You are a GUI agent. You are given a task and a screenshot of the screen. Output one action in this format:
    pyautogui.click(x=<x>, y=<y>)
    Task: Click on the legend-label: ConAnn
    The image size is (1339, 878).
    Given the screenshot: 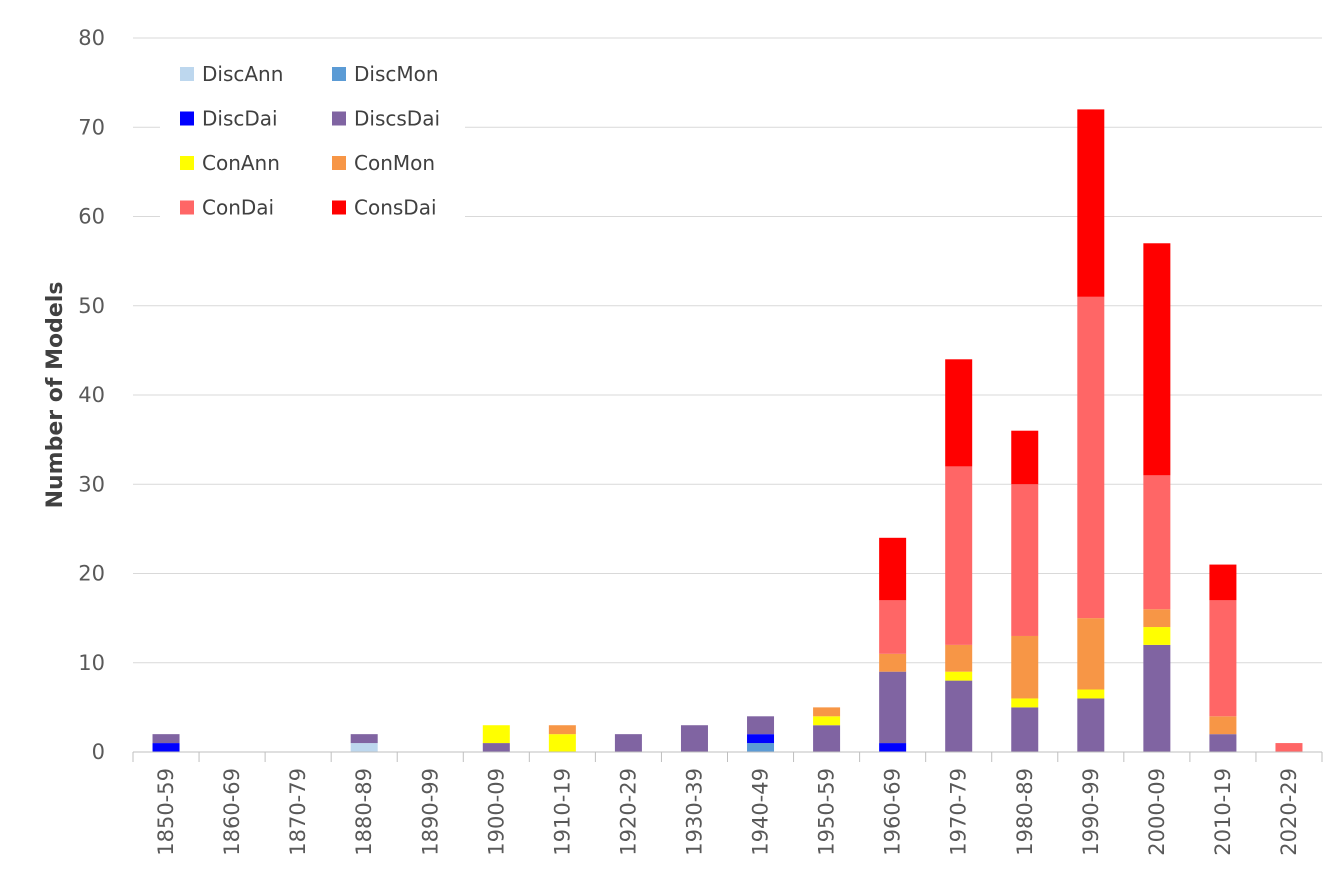 What is the action you would take?
    pyautogui.click(x=241, y=163)
    